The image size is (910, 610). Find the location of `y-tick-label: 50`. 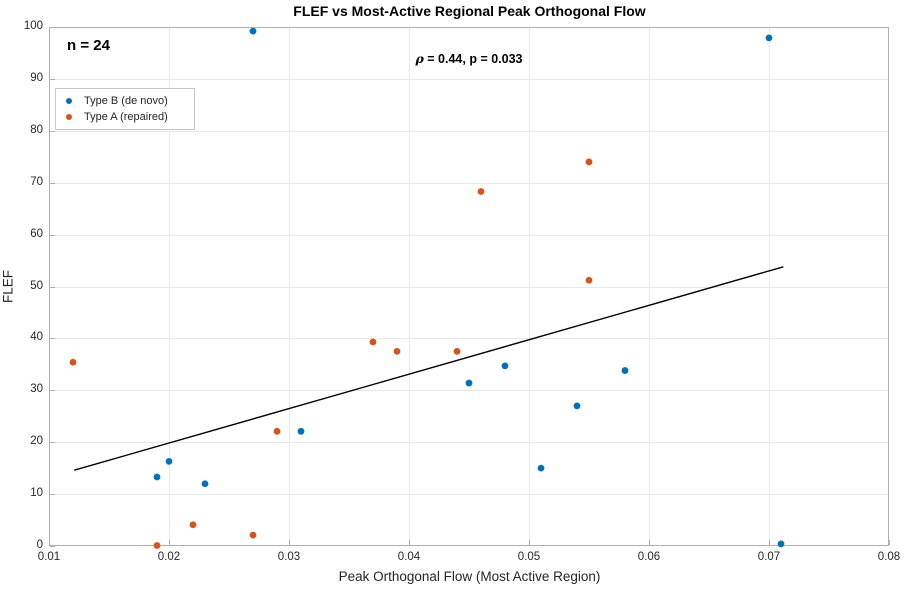

y-tick-label: 50 is located at coordinates (36, 285).